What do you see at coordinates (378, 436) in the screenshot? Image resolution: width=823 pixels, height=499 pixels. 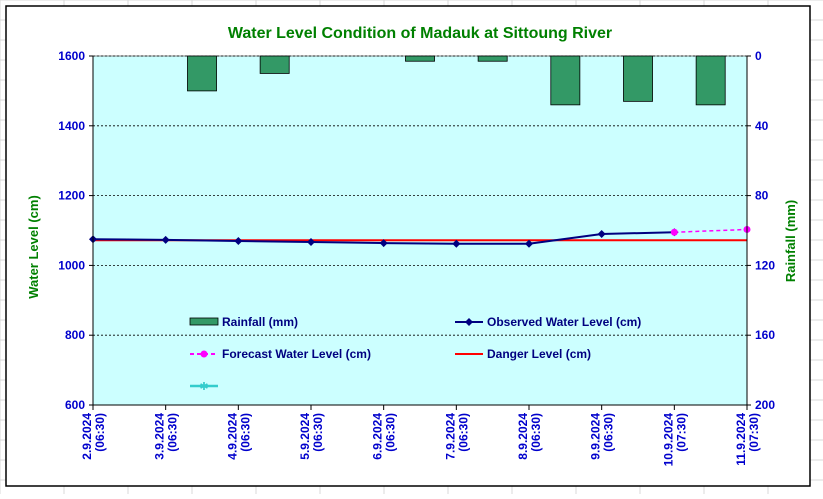 I see `x-tick-date: 6.9.2024` at bounding box center [378, 436].